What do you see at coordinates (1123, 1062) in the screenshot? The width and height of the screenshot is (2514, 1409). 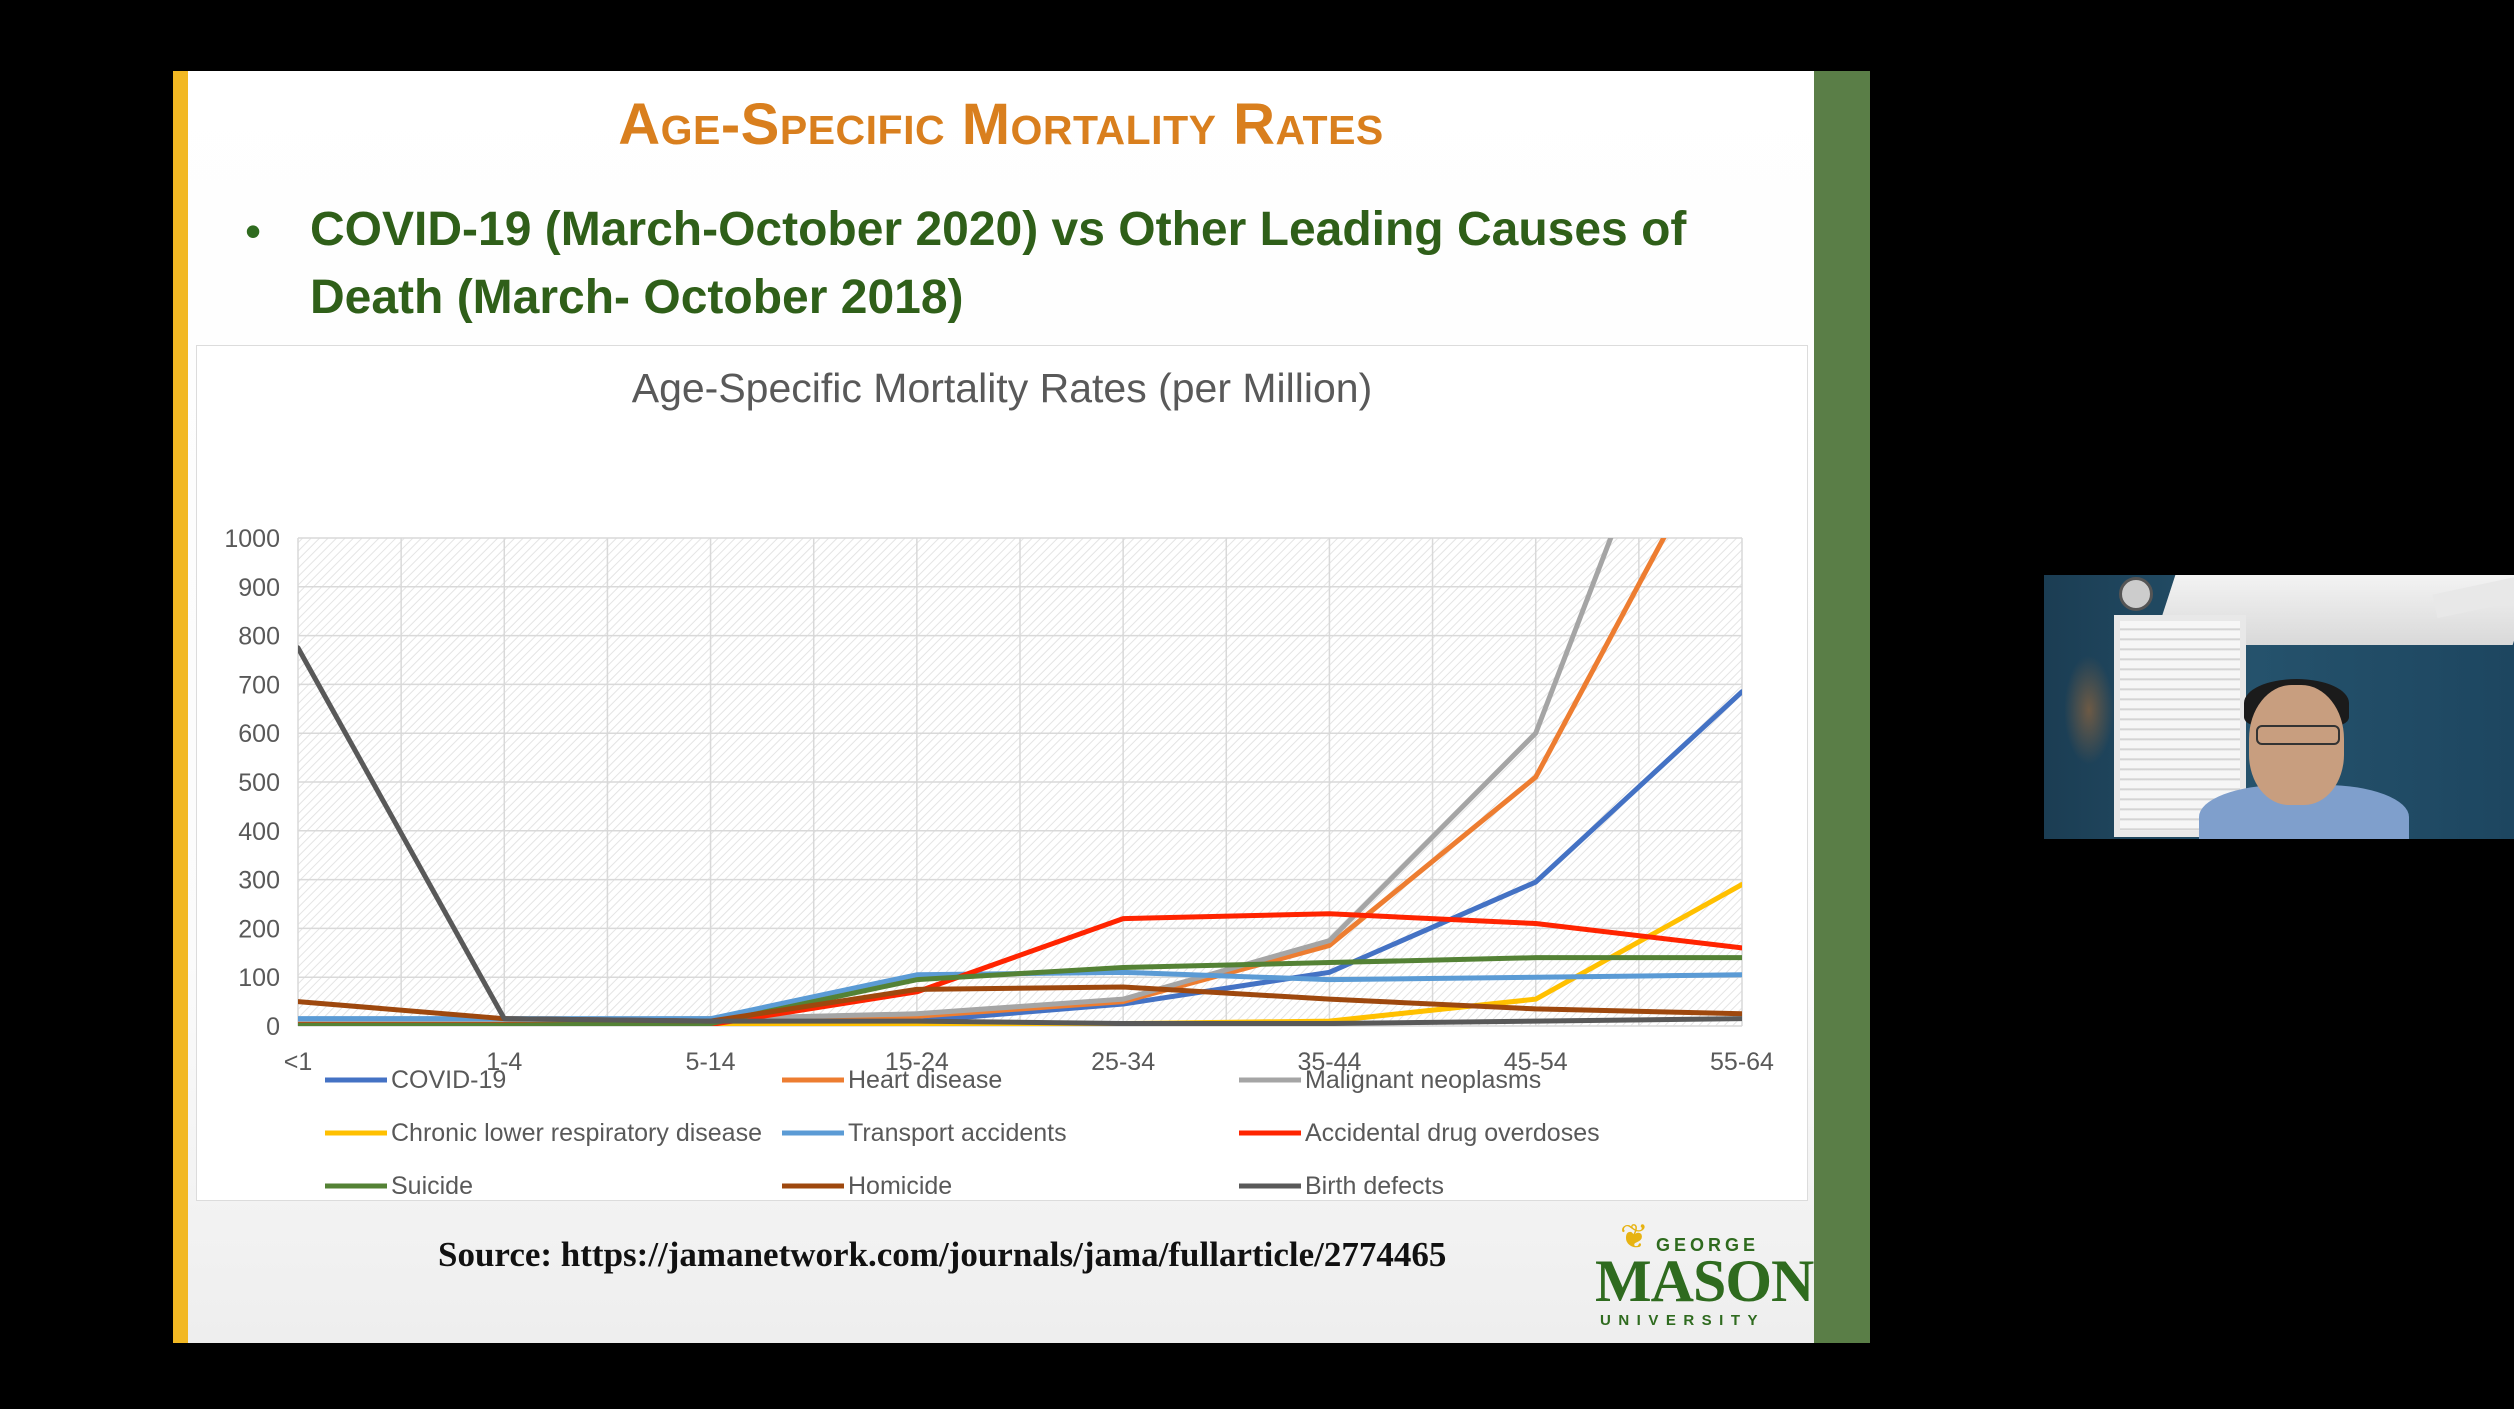 I see `x-tick-label: 25-34` at bounding box center [1123, 1062].